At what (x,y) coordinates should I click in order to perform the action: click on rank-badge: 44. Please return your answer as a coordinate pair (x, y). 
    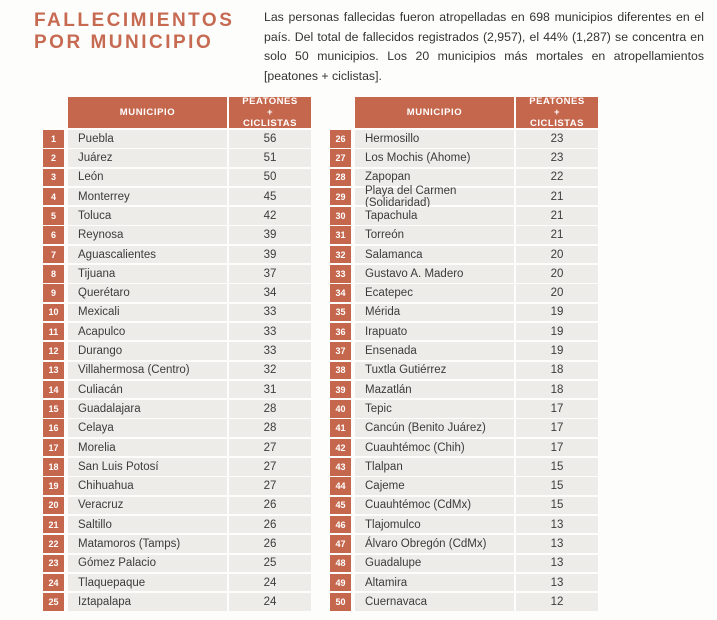
    Looking at the image, I should click on (340, 486).